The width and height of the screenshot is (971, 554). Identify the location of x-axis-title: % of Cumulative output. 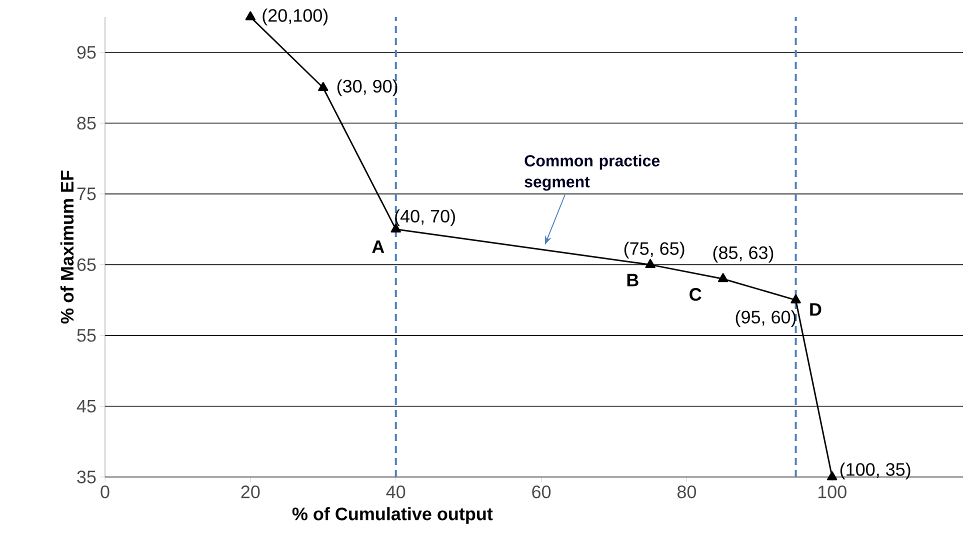
(392, 515).